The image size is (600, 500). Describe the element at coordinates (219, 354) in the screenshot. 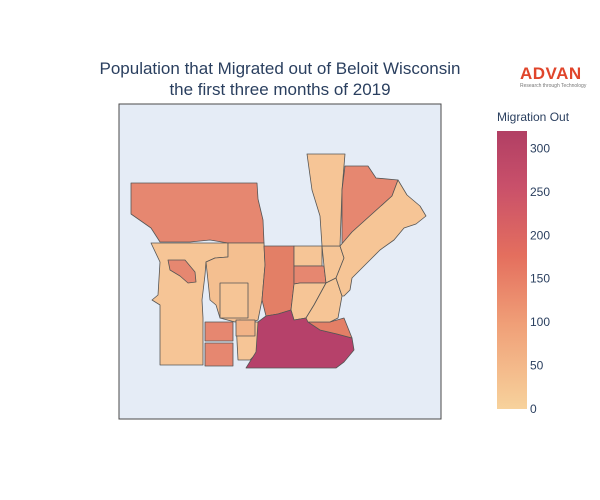

I see `region-lower-west-b` at that location.